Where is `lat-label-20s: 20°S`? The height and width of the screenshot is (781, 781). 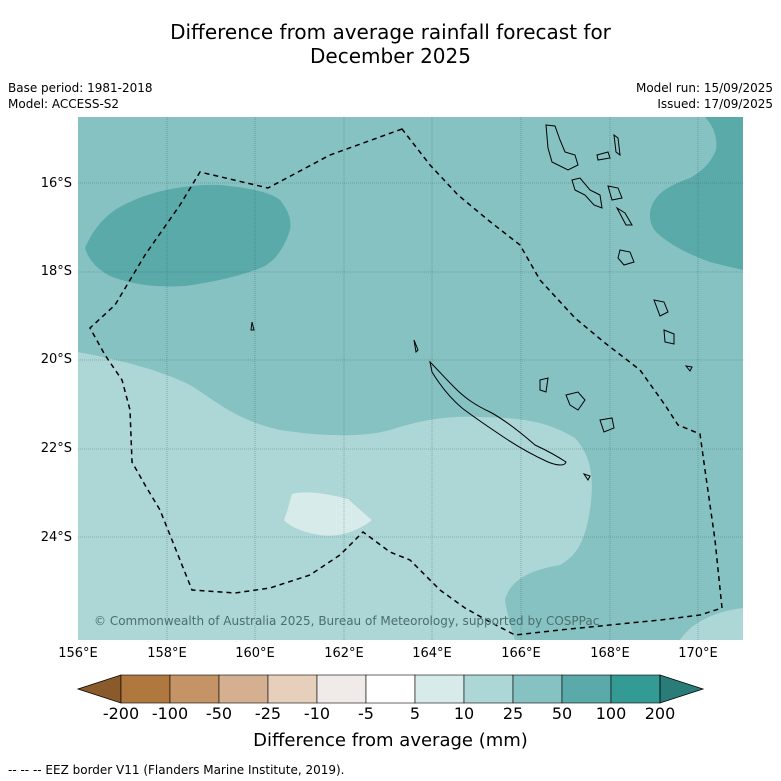 lat-label-20s: 20°S is located at coordinates (56, 359).